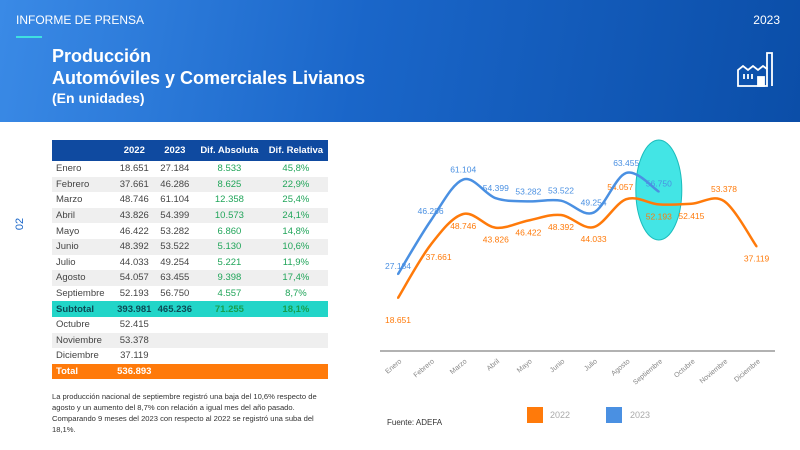 The image size is (800, 450). Describe the element at coordinates (496, 240) in the screenshot. I see `data-label-2022: 43.826` at that location.